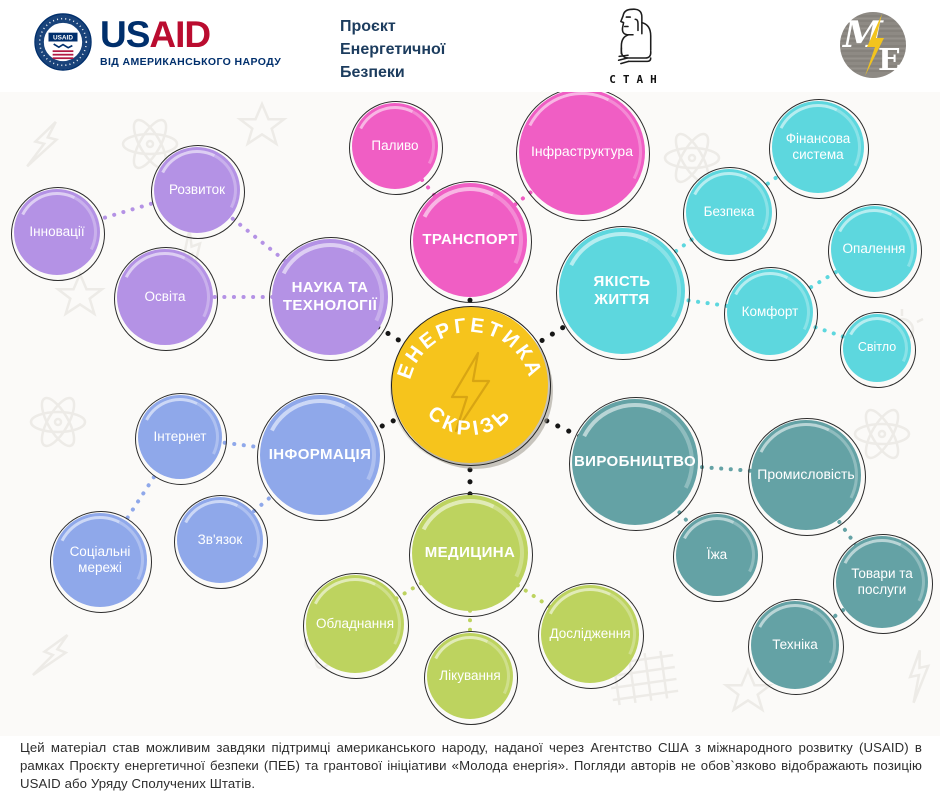 The height and width of the screenshot is (794, 940). I want to click on link-science-development, so click(263, 243).